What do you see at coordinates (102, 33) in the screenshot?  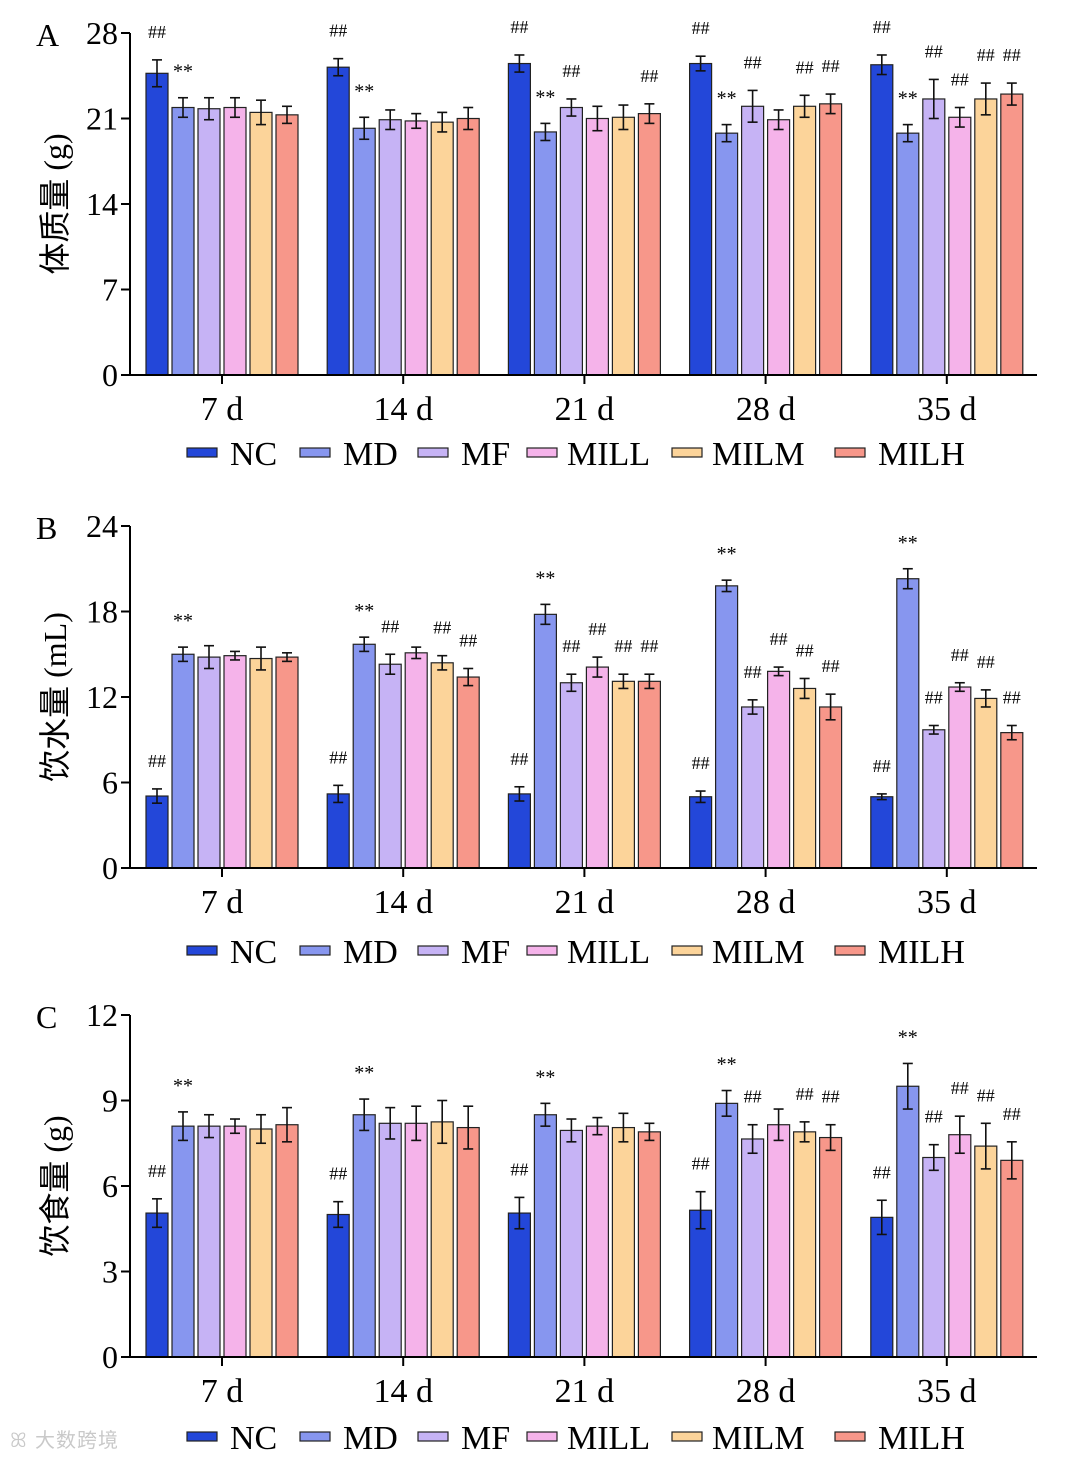 I see `y-tick-label: 28` at bounding box center [102, 33].